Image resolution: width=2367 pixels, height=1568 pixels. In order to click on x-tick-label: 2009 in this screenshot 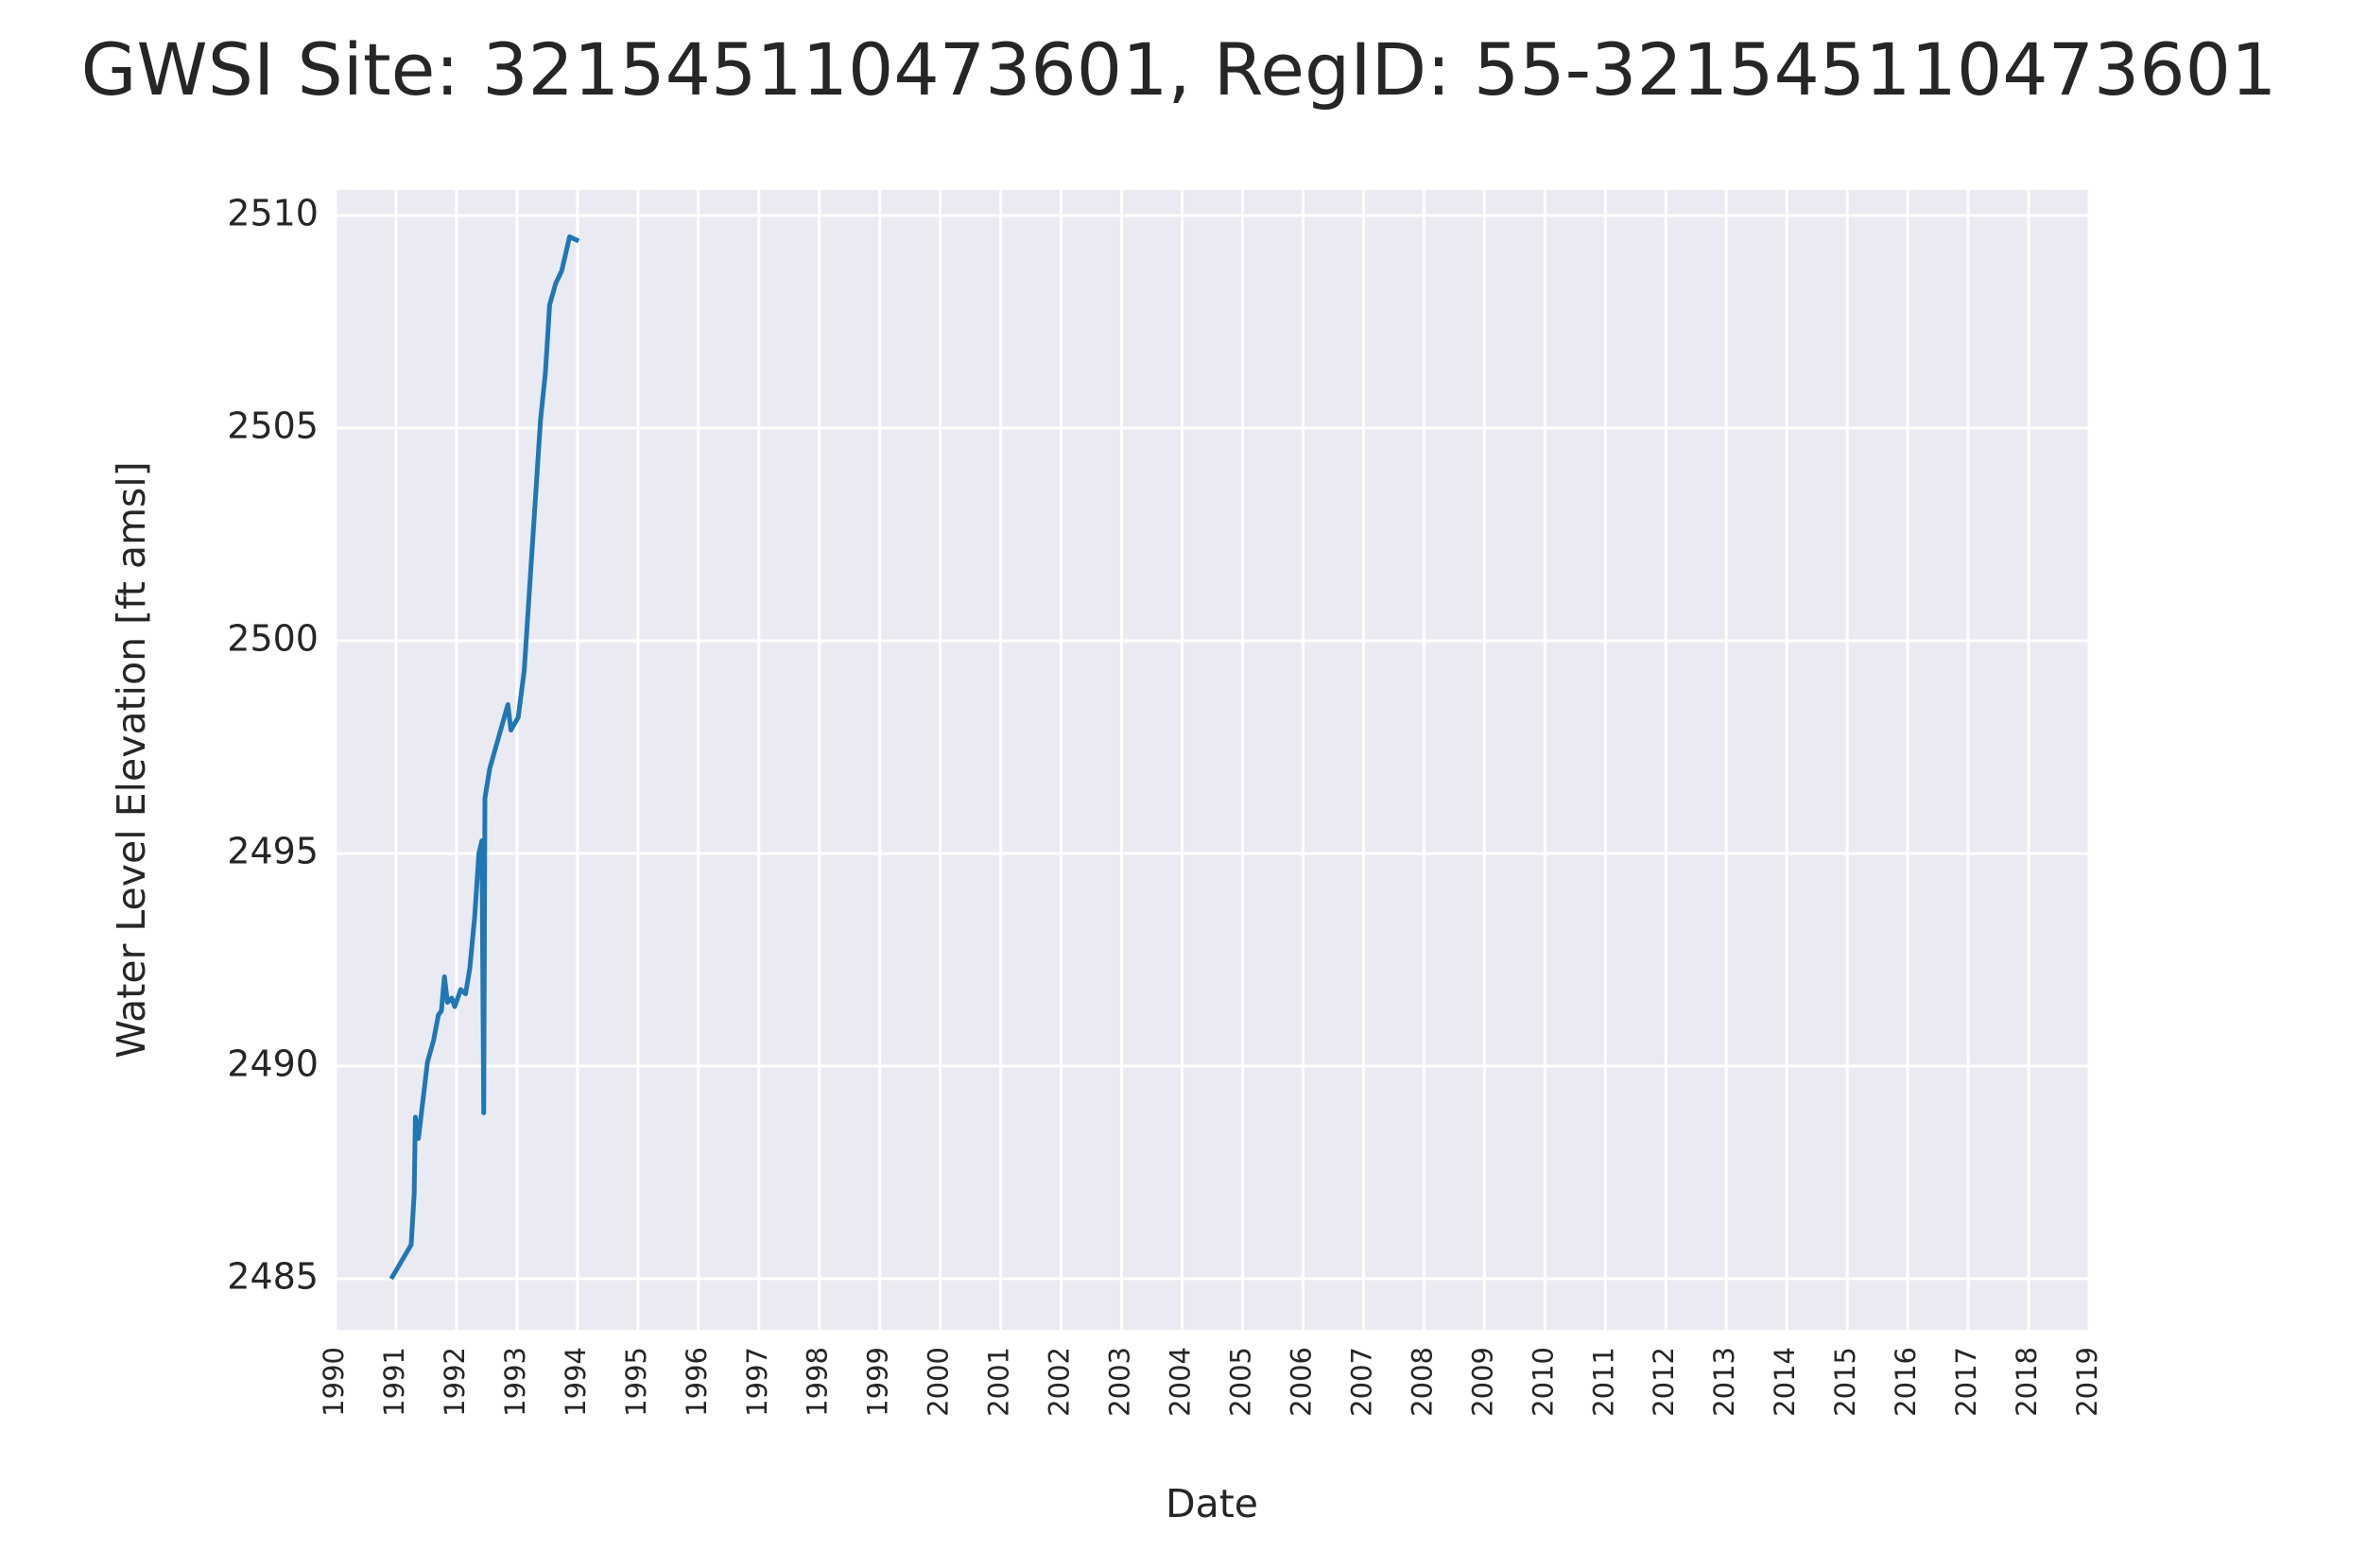, I will do `click(1482, 1382)`.